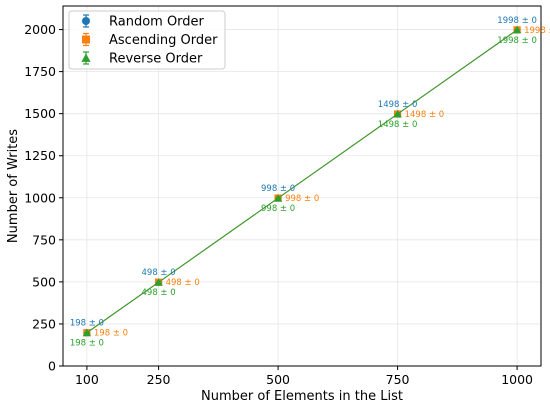 The height and width of the screenshot is (405, 550). What do you see at coordinates (159, 379) in the screenshot?
I see `x-tick-label: 250` at bounding box center [159, 379].